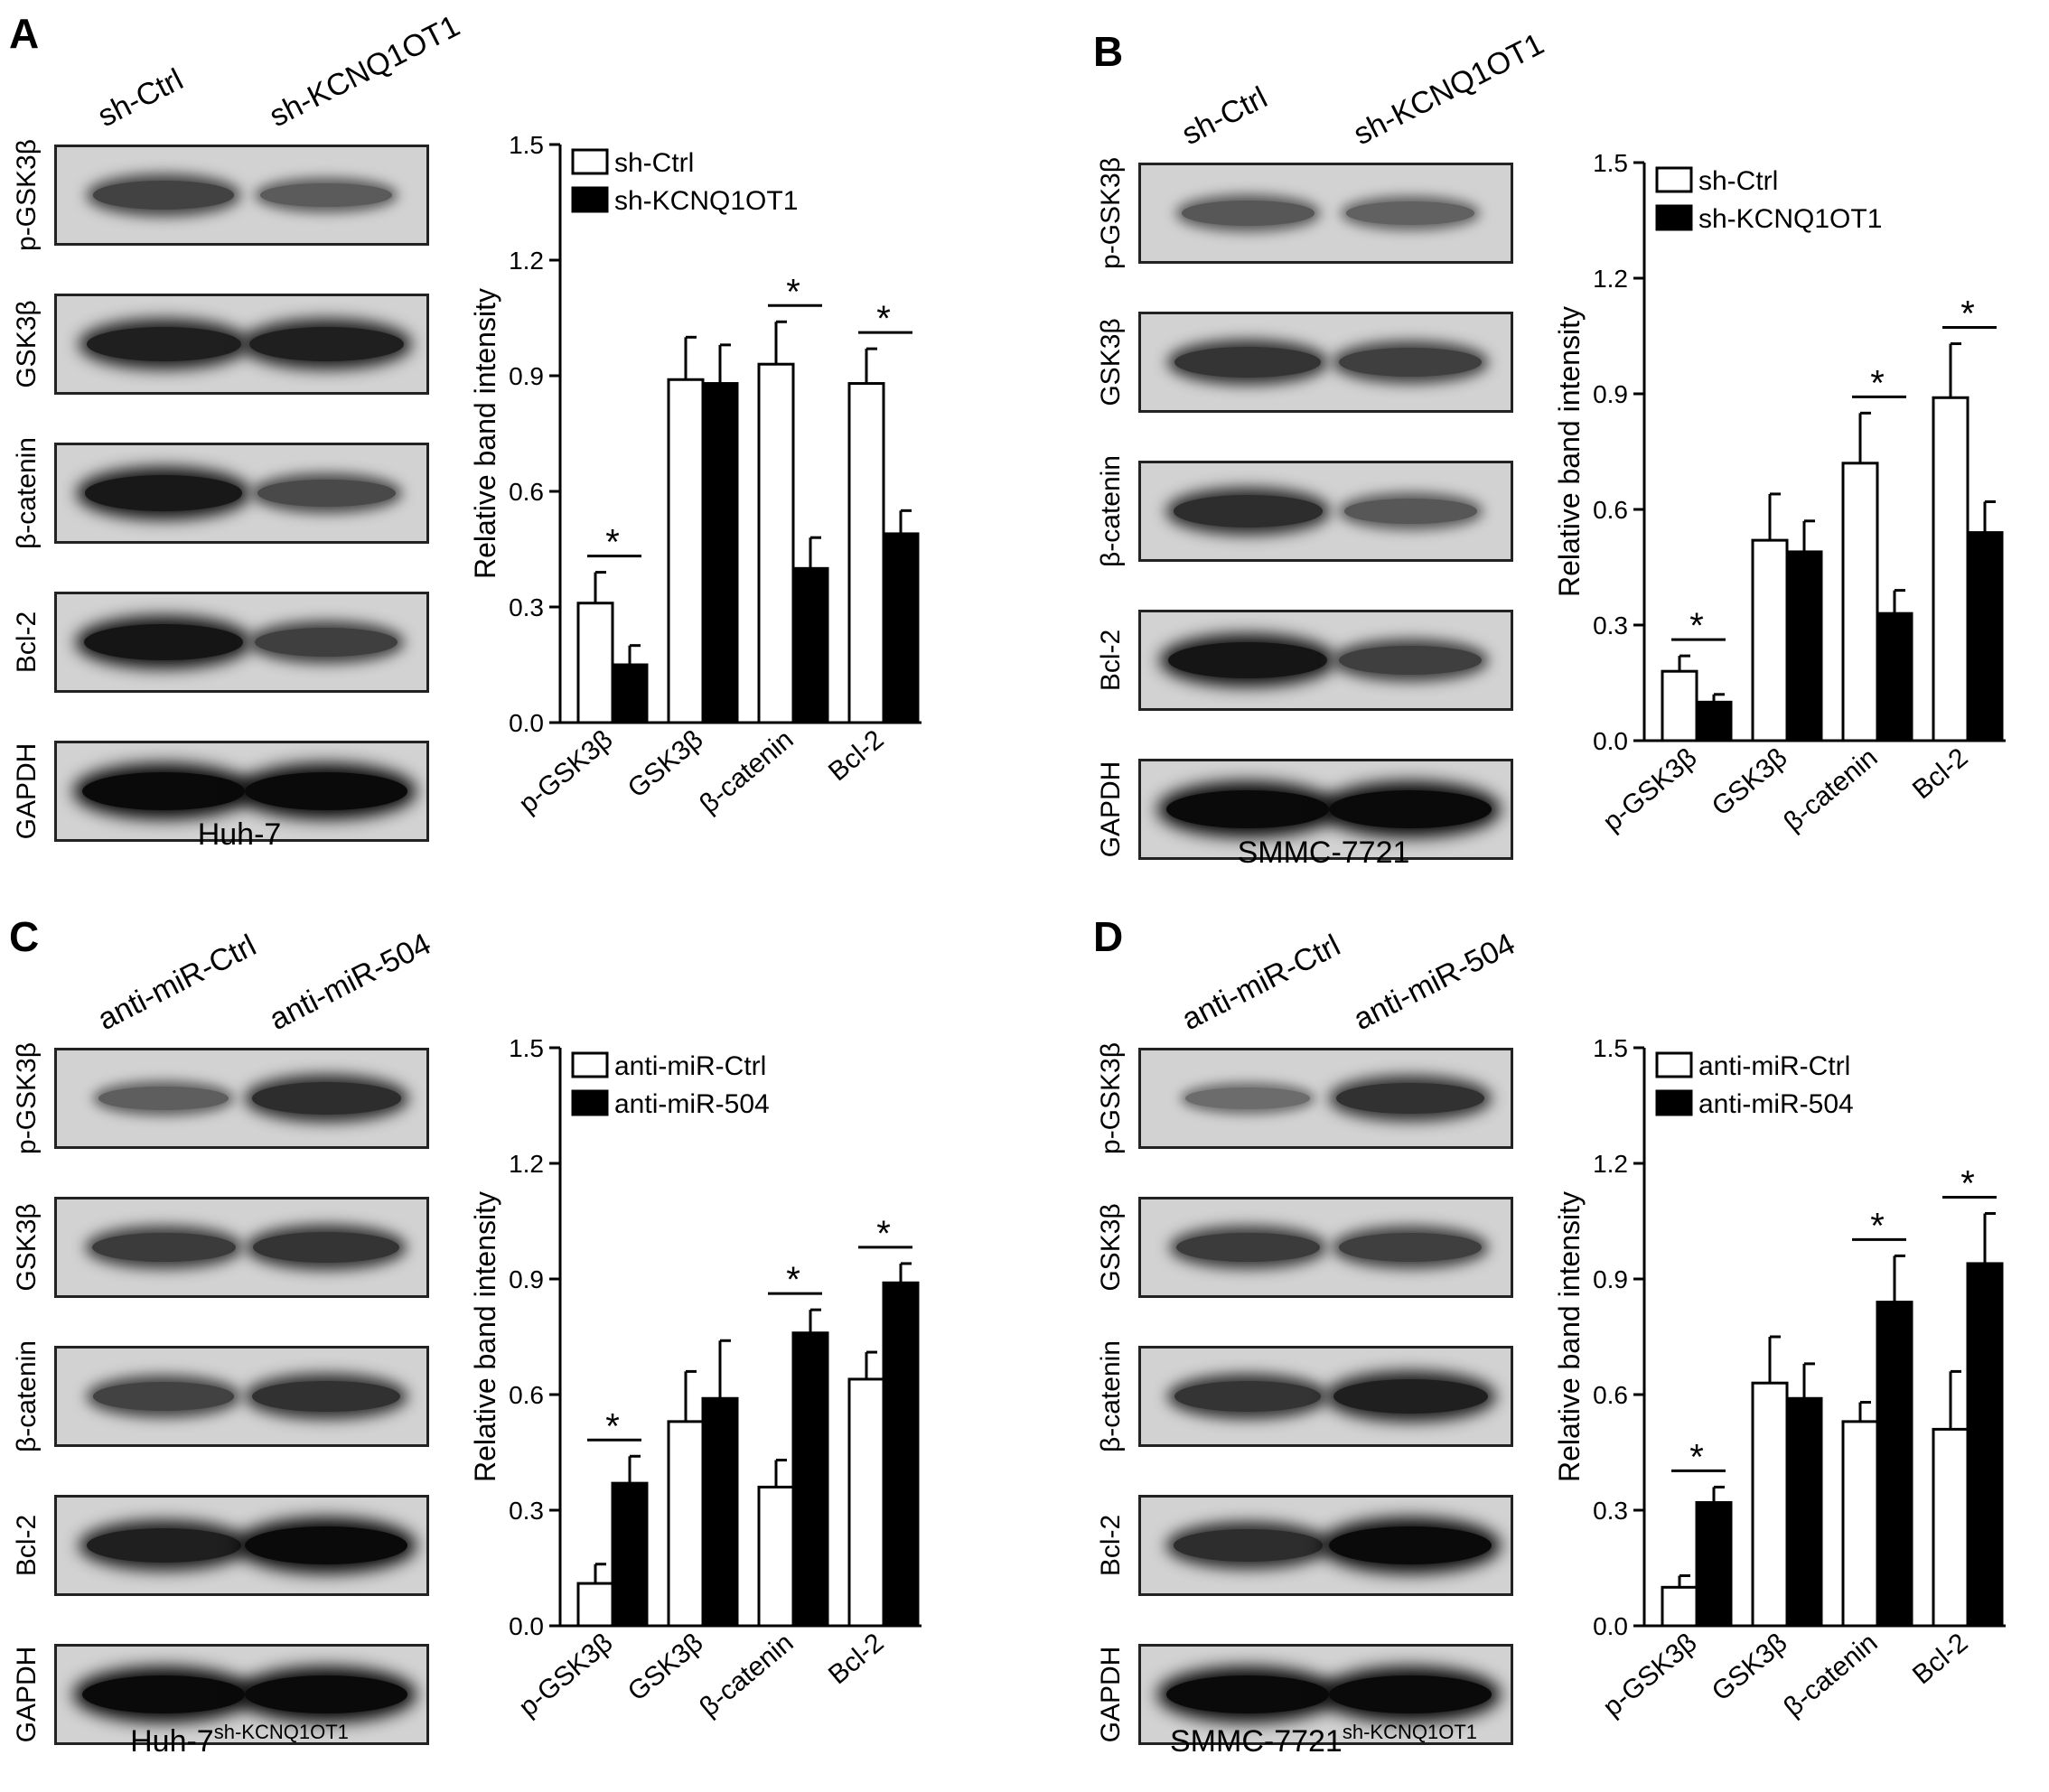 This screenshot has height=1792, width=2049. Describe the element at coordinates (1790, 219) in the screenshot. I see `legend-label: sh-KCNQ1OT1` at that location.